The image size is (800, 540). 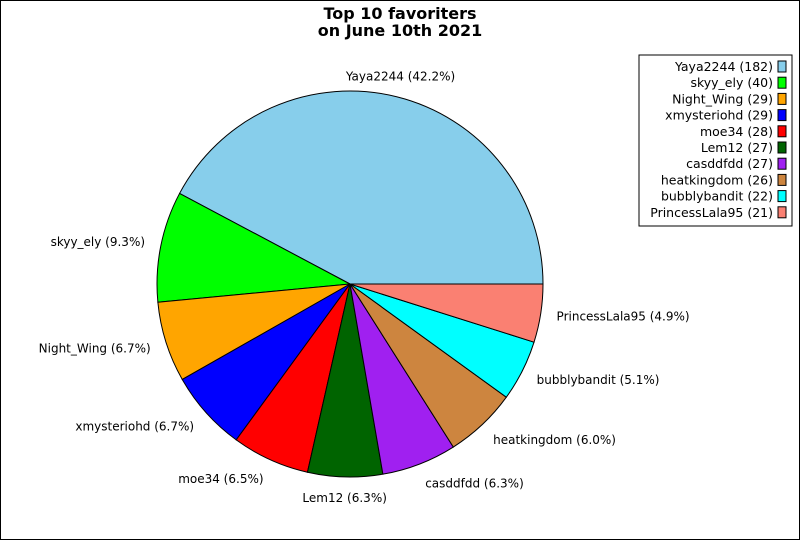 What do you see at coordinates (711, 212) in the screenshot?
I see `legend-label-princesslala95: PrincessLala95 (21)` at bounding box center [711, 212].